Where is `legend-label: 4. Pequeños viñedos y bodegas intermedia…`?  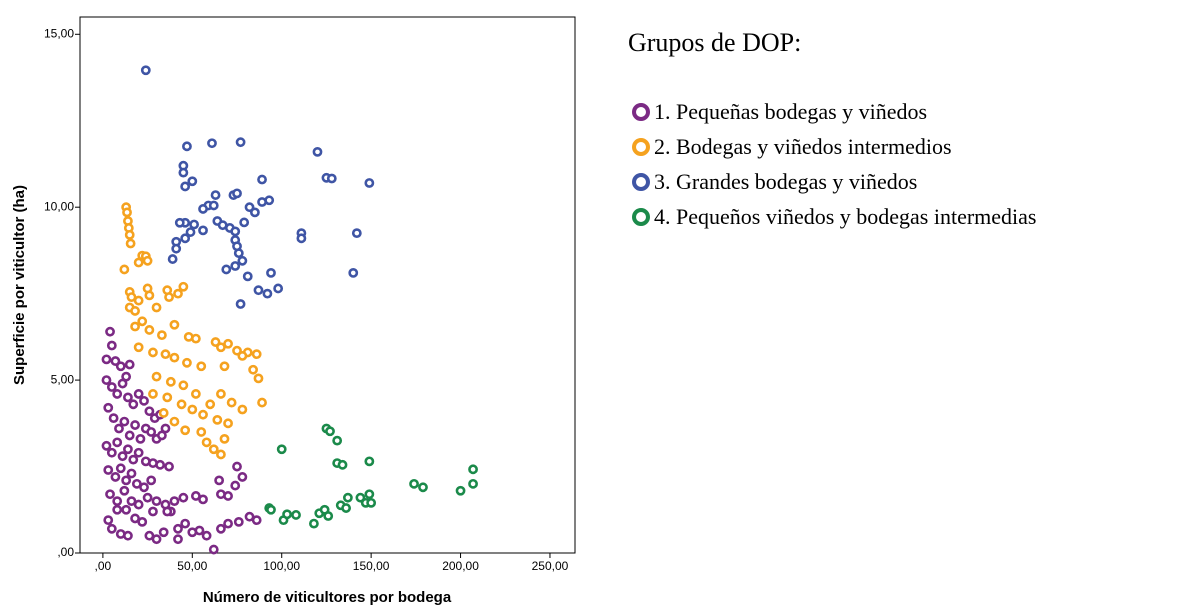 legend-label: 4. Pequeños viñedos y bodegas intermedia… is located at coordinates (845, 216).